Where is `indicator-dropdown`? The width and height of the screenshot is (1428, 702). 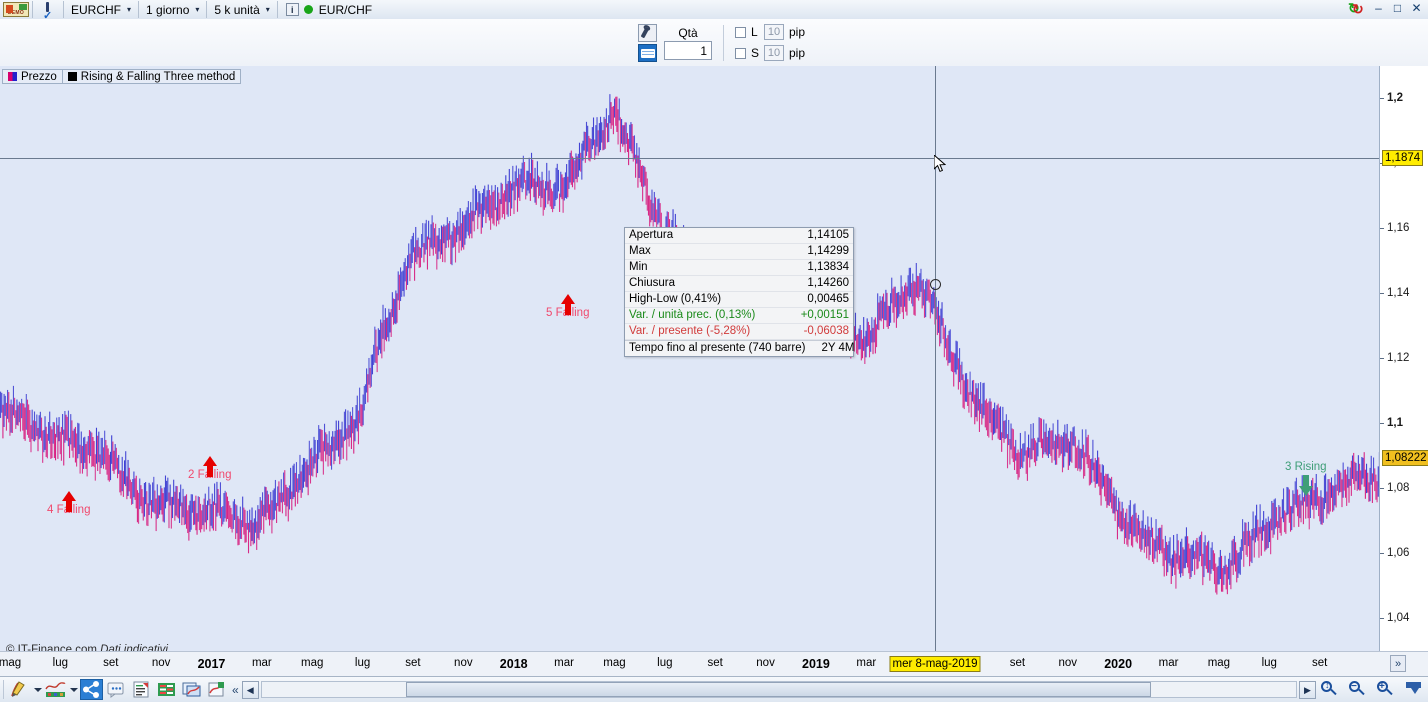
indicator-dropdown is located at coordinates (73, 689).